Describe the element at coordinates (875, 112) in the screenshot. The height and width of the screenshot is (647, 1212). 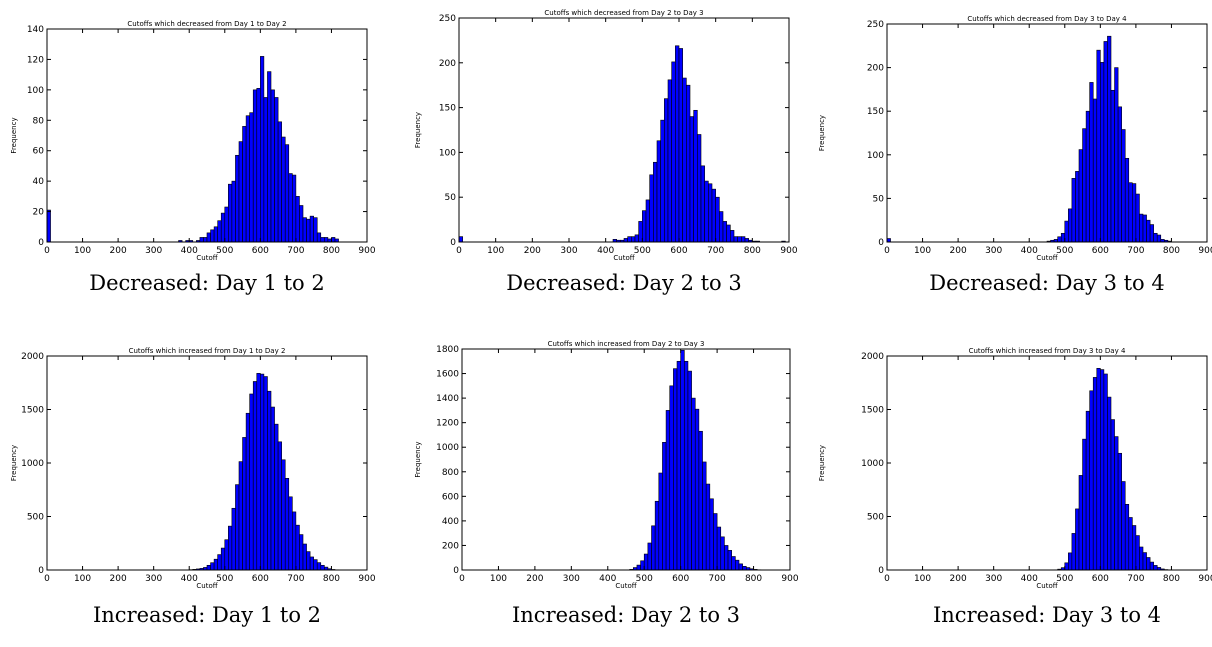
I see `y-tick-label: 150` at that location.